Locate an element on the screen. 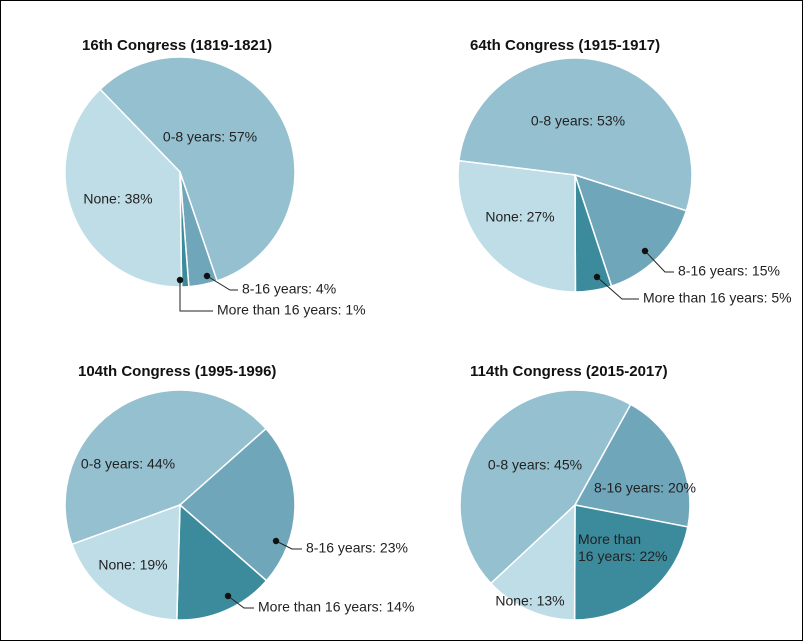 This screenshot has height=641, width=803. slice-label: 0-8 years: 44% is located at coordinates (128, 464).